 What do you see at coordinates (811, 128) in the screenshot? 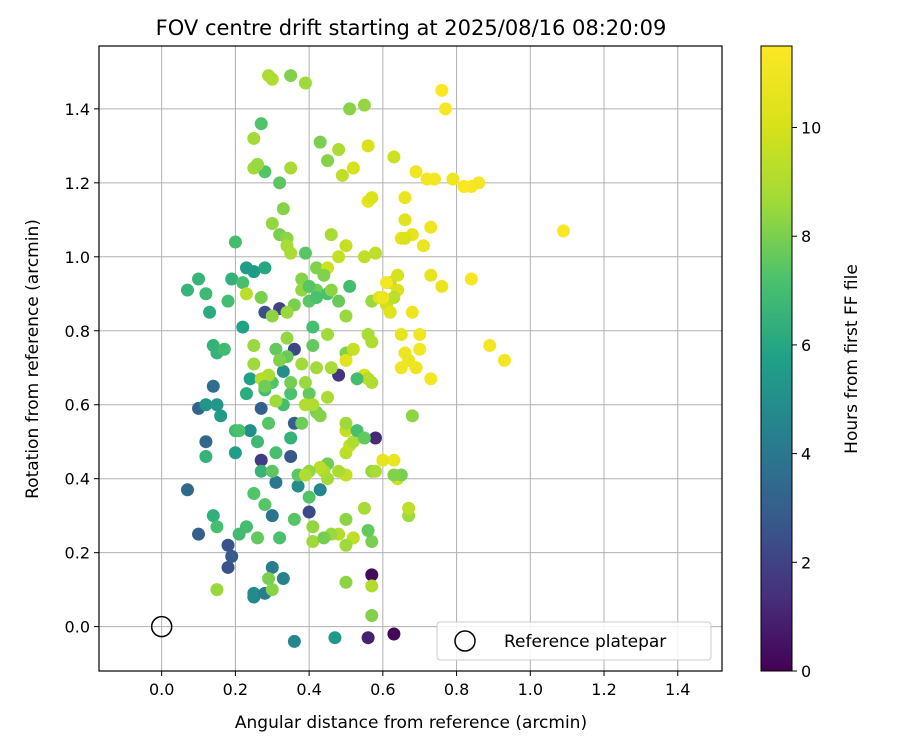
I see `colorbar-tick-label: 10` at bounding box center [811, 128].